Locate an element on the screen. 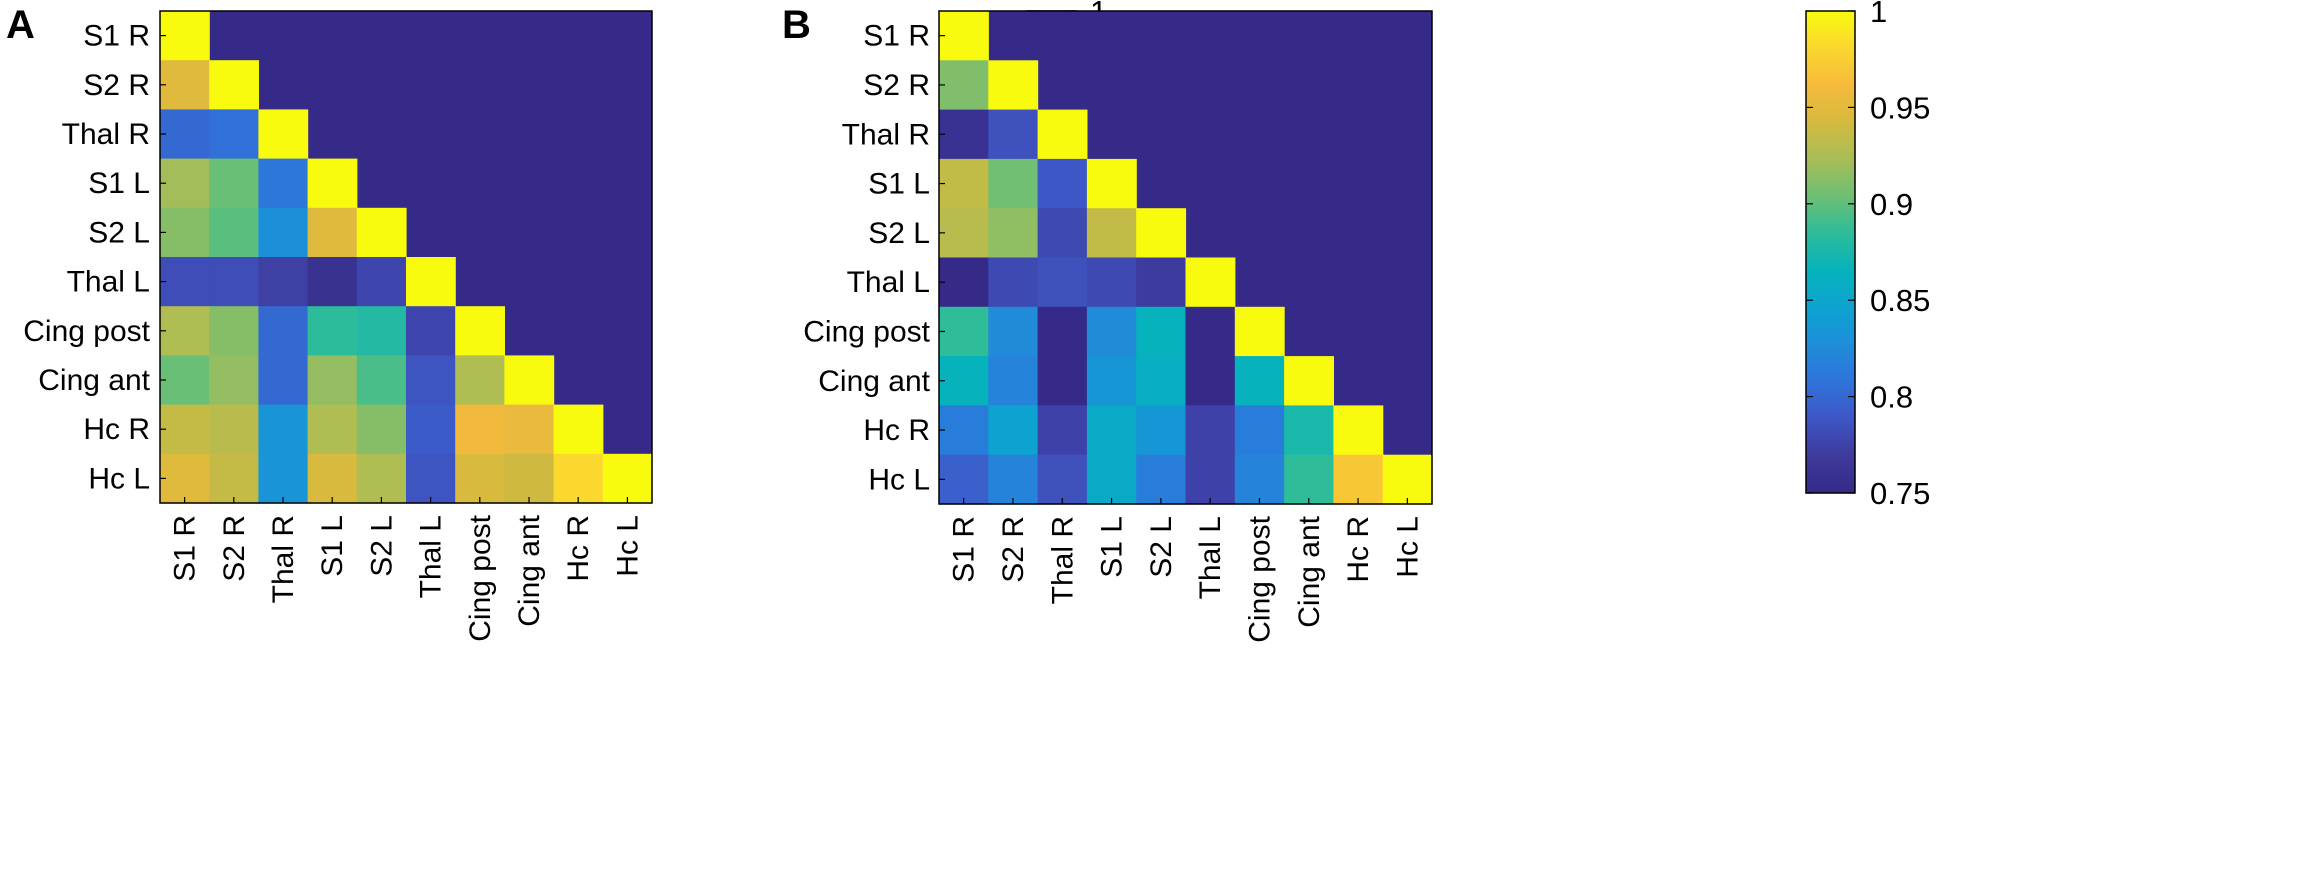 The width and height of the screenshot is (2319, 889). heatmap-cell-b-r7-c1 is located at coordinates (1013, 381).